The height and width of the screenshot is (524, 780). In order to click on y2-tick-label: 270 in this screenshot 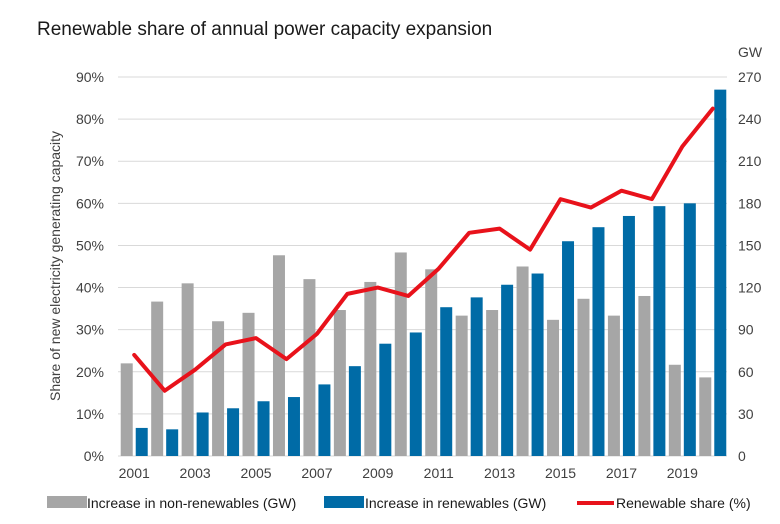, I will do `click(750, 77)`.